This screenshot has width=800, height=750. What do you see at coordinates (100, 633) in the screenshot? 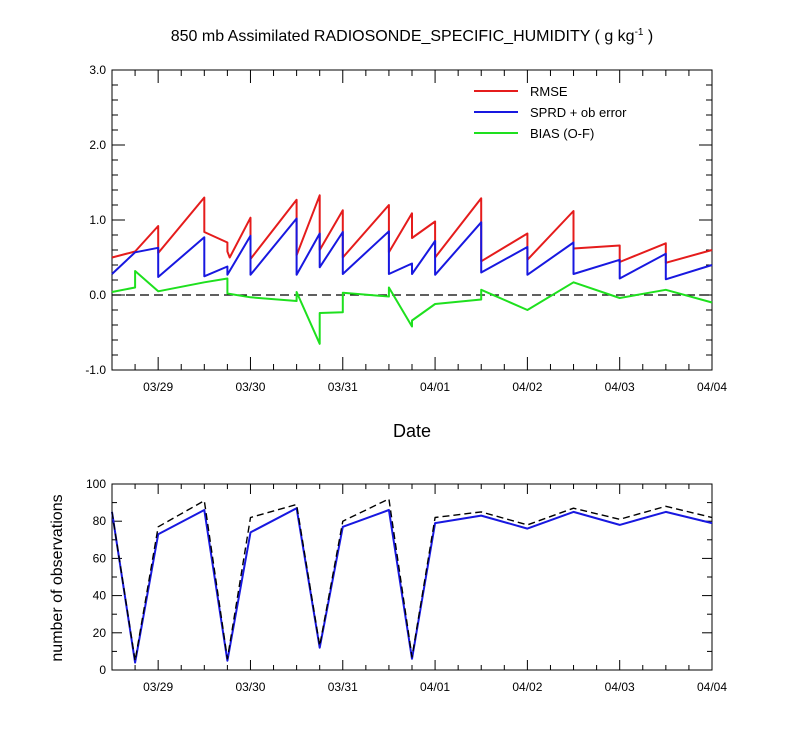
I see `y-tick-label: 20` at bounding box center [100, 633].